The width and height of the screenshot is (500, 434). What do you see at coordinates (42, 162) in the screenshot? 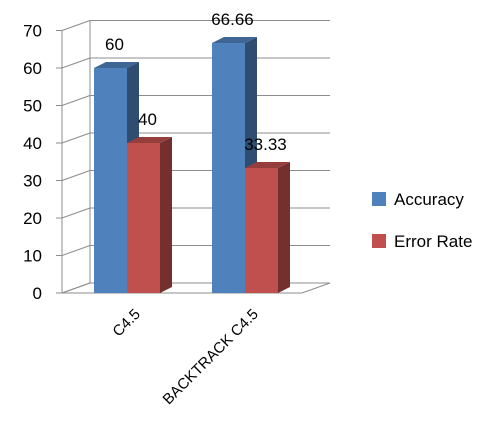
I see `y-axis-ticks: 0 10 20 30 40 50 60 70` at bounding box center [42, 162].